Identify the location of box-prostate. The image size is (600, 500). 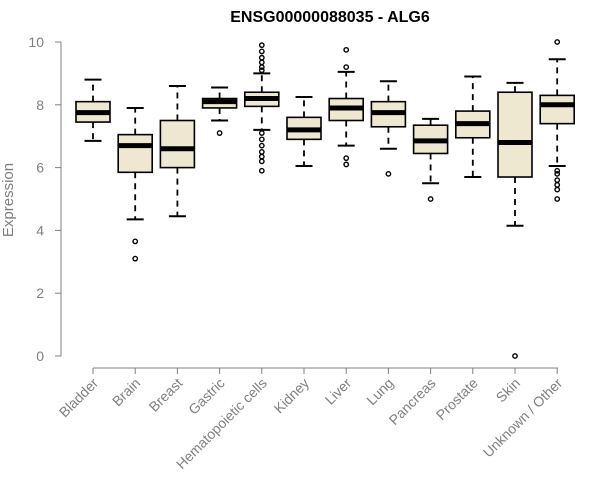
(472, 127).